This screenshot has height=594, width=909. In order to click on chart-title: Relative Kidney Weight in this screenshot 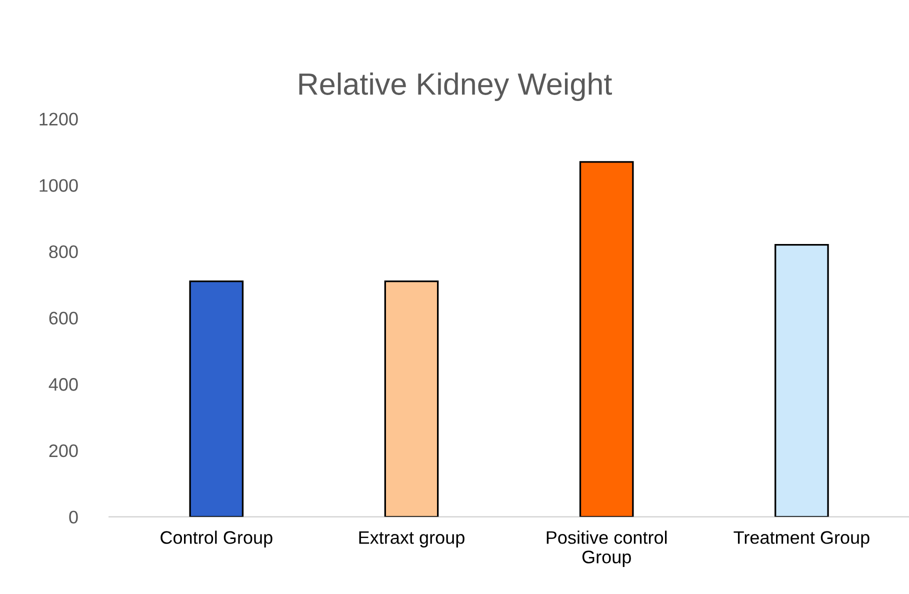, I will do `click(455, 86)`.